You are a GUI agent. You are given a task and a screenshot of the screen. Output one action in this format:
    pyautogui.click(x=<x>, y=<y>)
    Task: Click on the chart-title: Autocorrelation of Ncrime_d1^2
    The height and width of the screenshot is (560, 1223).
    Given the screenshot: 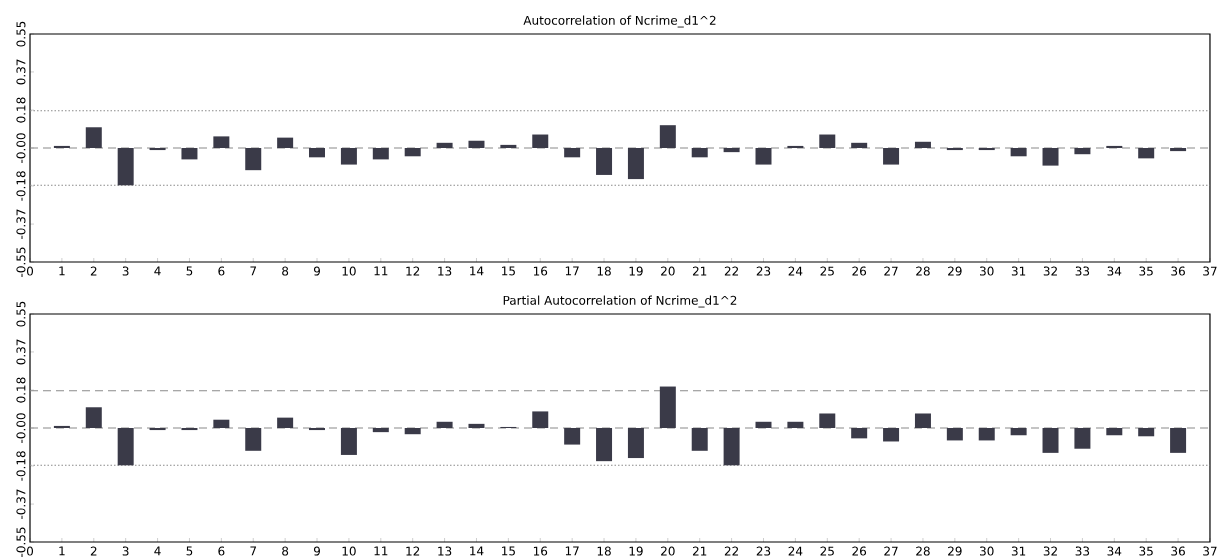 What is the action you would take?
    pyautogui.click(x=619, y=21)
    